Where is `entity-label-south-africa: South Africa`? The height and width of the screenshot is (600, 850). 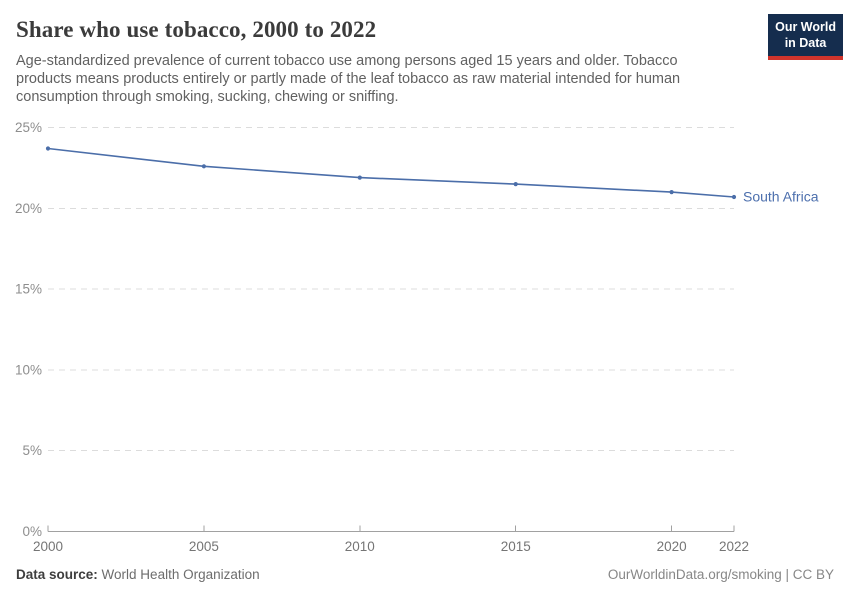 entity-label-south-africa: South Africa is located at coordinates (781, 197).